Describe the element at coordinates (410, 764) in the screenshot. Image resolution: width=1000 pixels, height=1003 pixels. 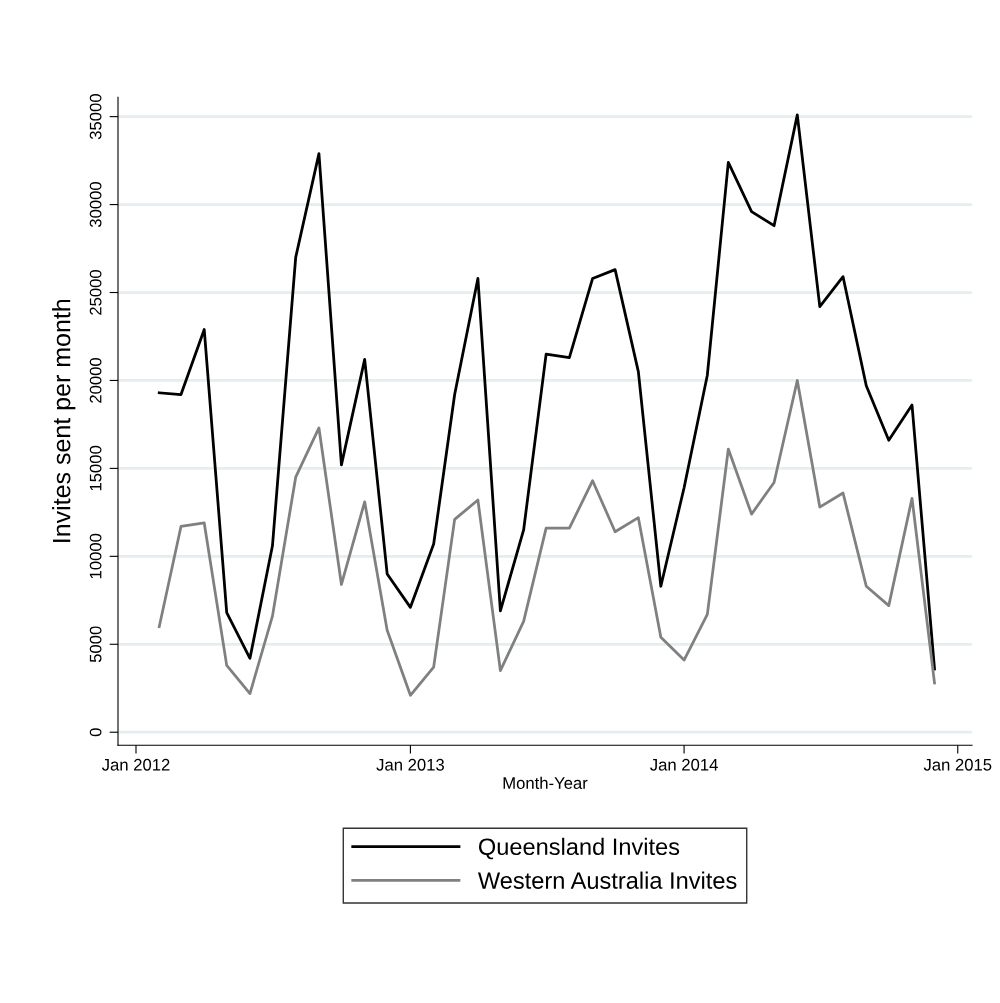
I see `x-tick-label: Jan 2013` at that location.